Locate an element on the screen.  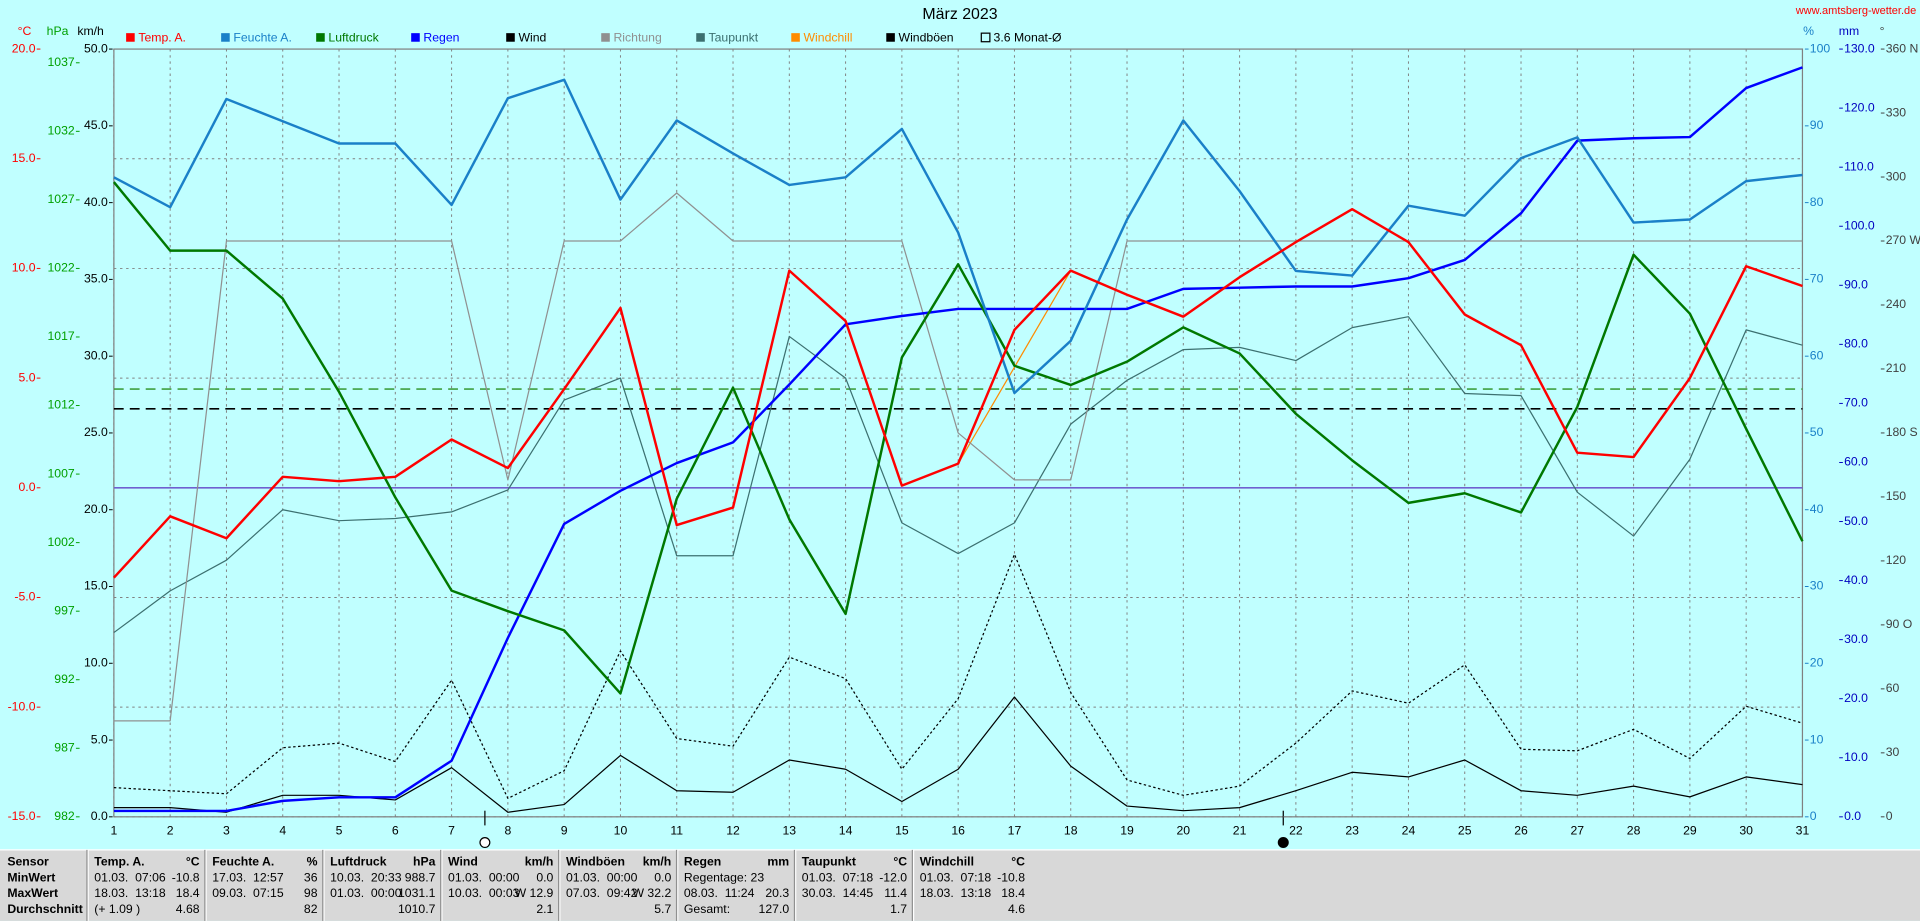
y-tick-label: 270 W is located at coordinates (1903, 240).